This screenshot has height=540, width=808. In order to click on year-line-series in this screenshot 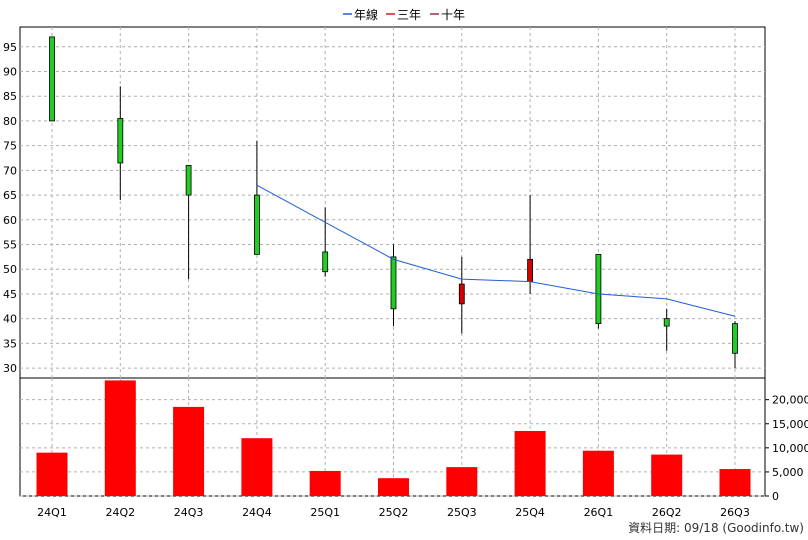, I will do `click(496, 250)`.